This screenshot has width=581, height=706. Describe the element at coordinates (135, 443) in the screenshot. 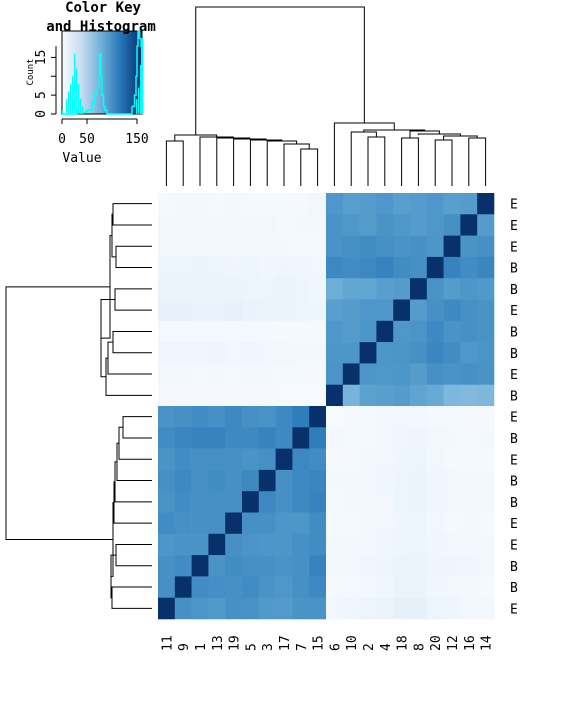

I see `row-dendrogram-link` at that location.